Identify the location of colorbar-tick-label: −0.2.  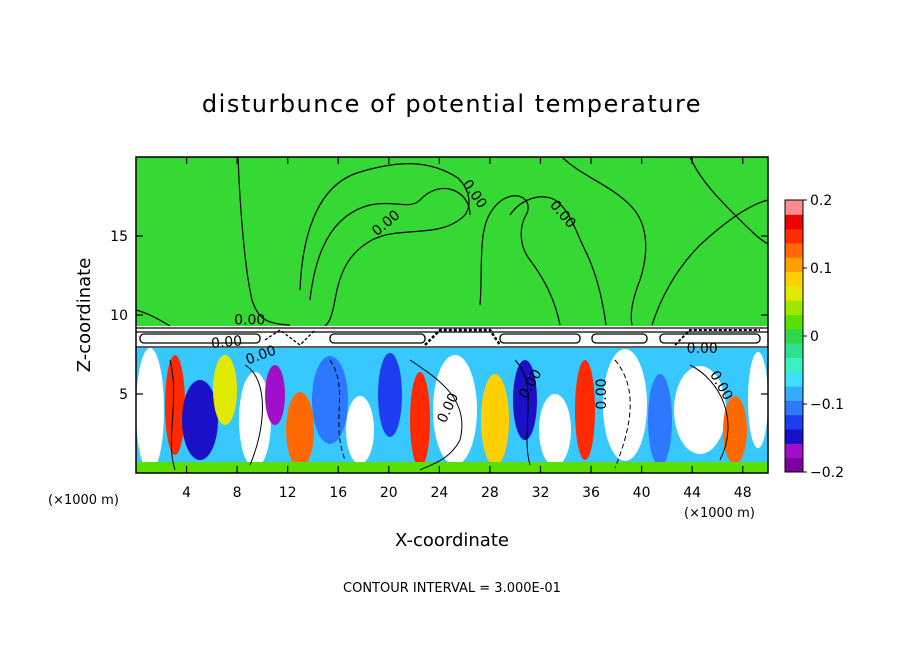
(827, 473).